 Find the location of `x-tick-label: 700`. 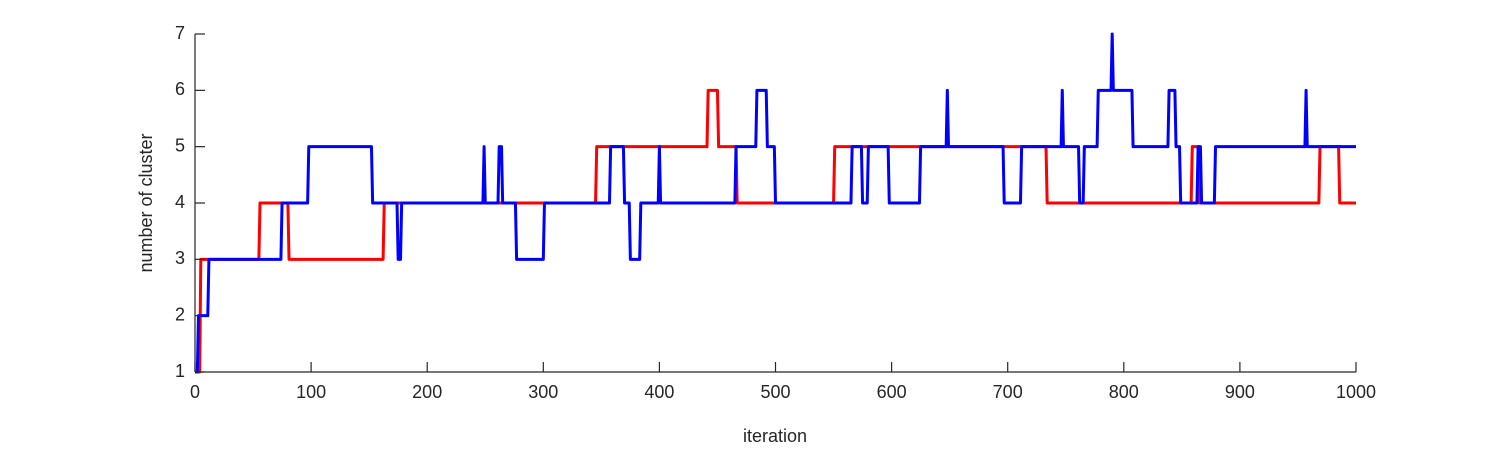

x-tick-label: 700 is located at coordinates (1008, 392).